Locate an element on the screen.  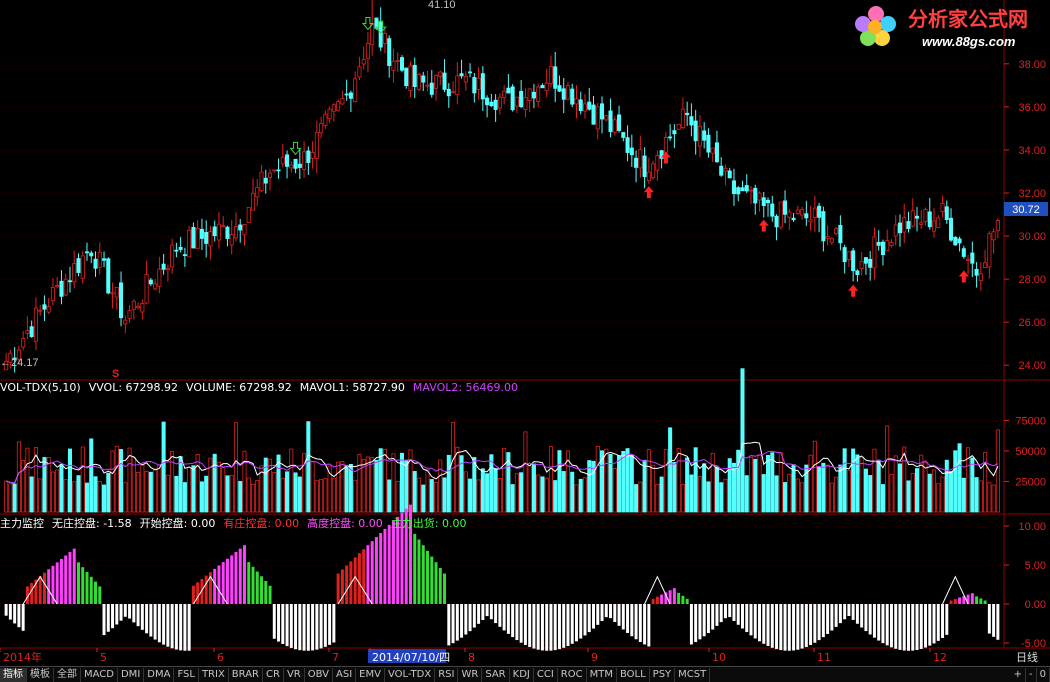
tab-指标: 指标 is located at coordinates (13, 674).